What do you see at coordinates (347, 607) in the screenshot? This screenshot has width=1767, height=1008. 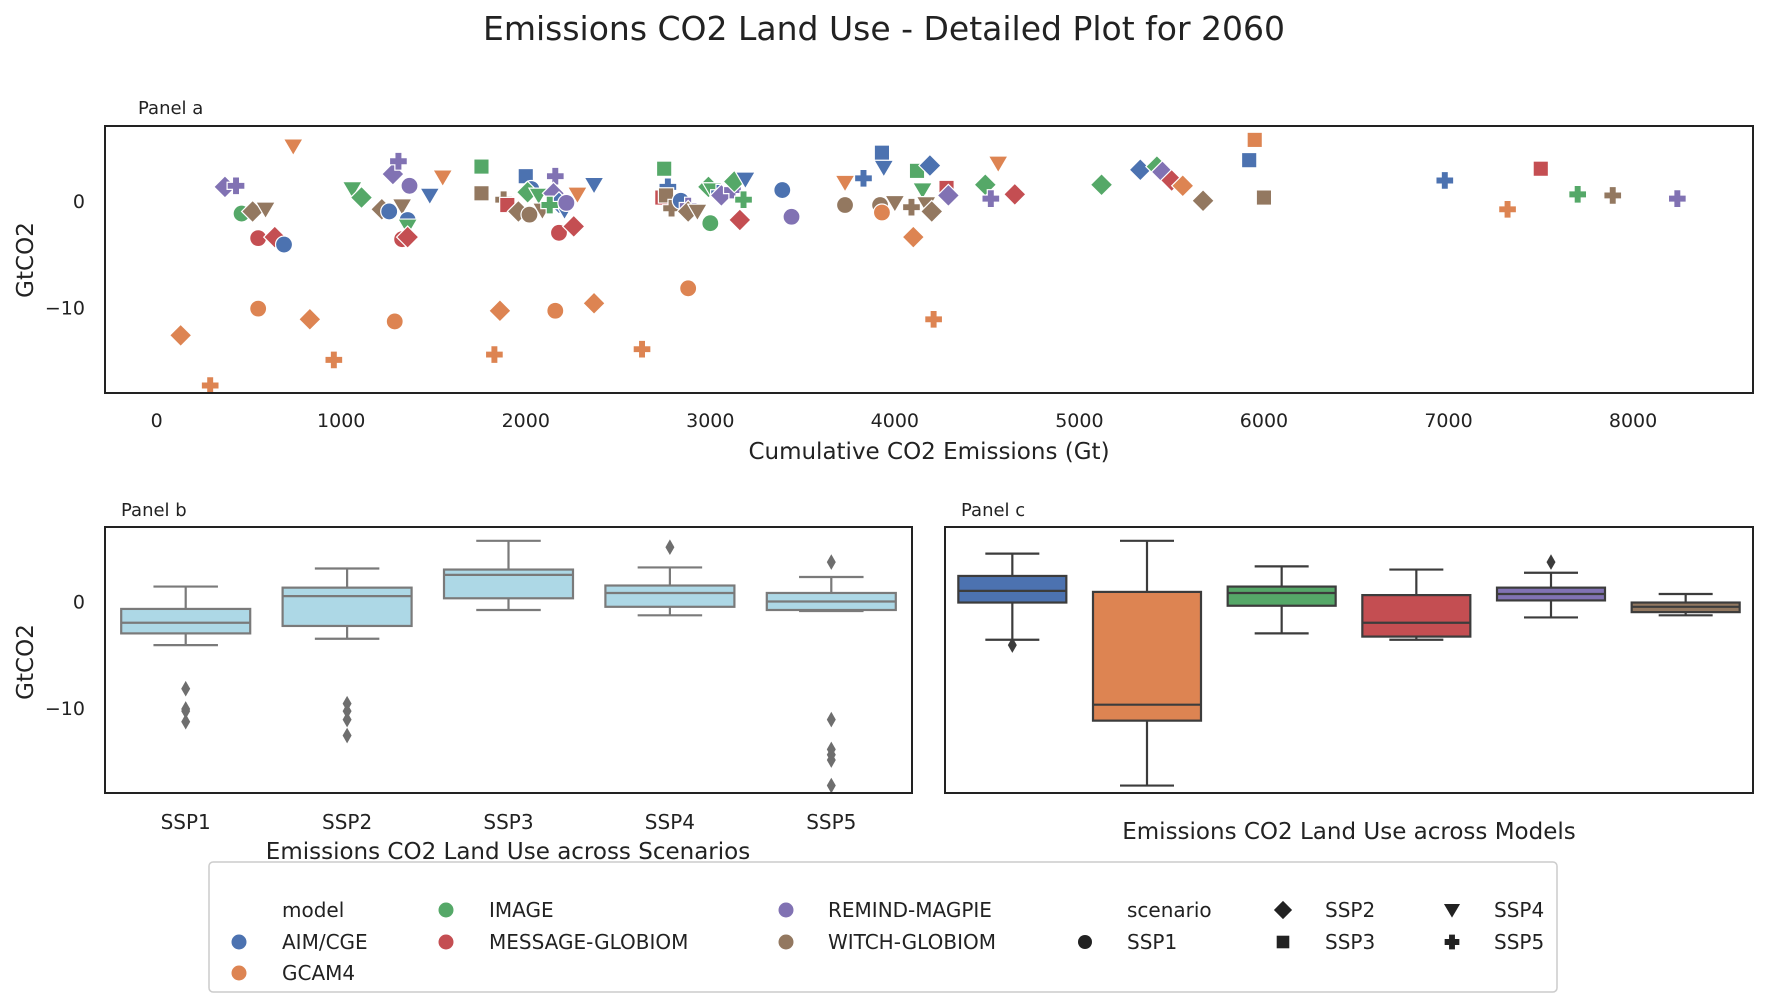 I see `box-SSP2` at bounding box center [347, 607].